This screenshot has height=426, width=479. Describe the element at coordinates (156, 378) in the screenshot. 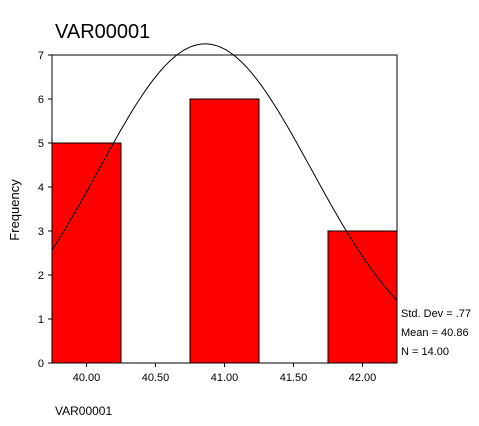

I see `x-tick-label: 40.50` at that location.